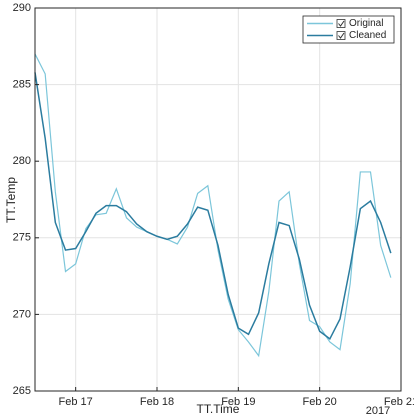 Image resolution: width=414 pixels, height=420 pixels. Describe the element at coordinates (22, 85) in the screenshot. I see `y-tick-label: 285` at that location.